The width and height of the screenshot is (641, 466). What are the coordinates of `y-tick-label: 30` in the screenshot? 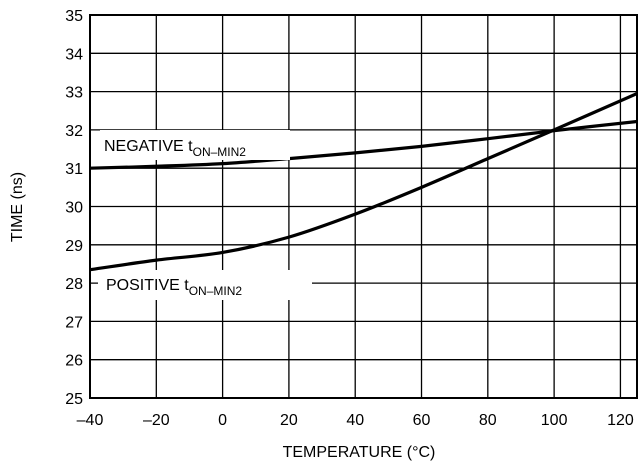 It's located at (74, 208).